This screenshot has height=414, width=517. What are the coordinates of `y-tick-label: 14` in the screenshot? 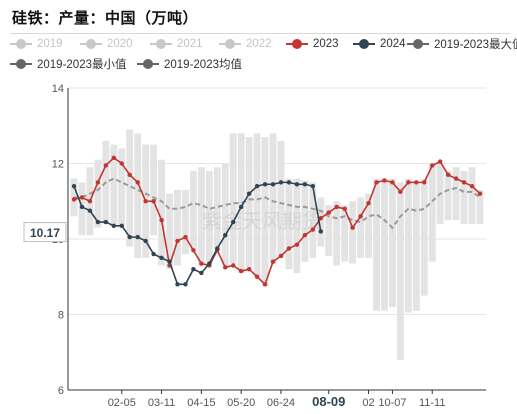 It's located at (58, 89).